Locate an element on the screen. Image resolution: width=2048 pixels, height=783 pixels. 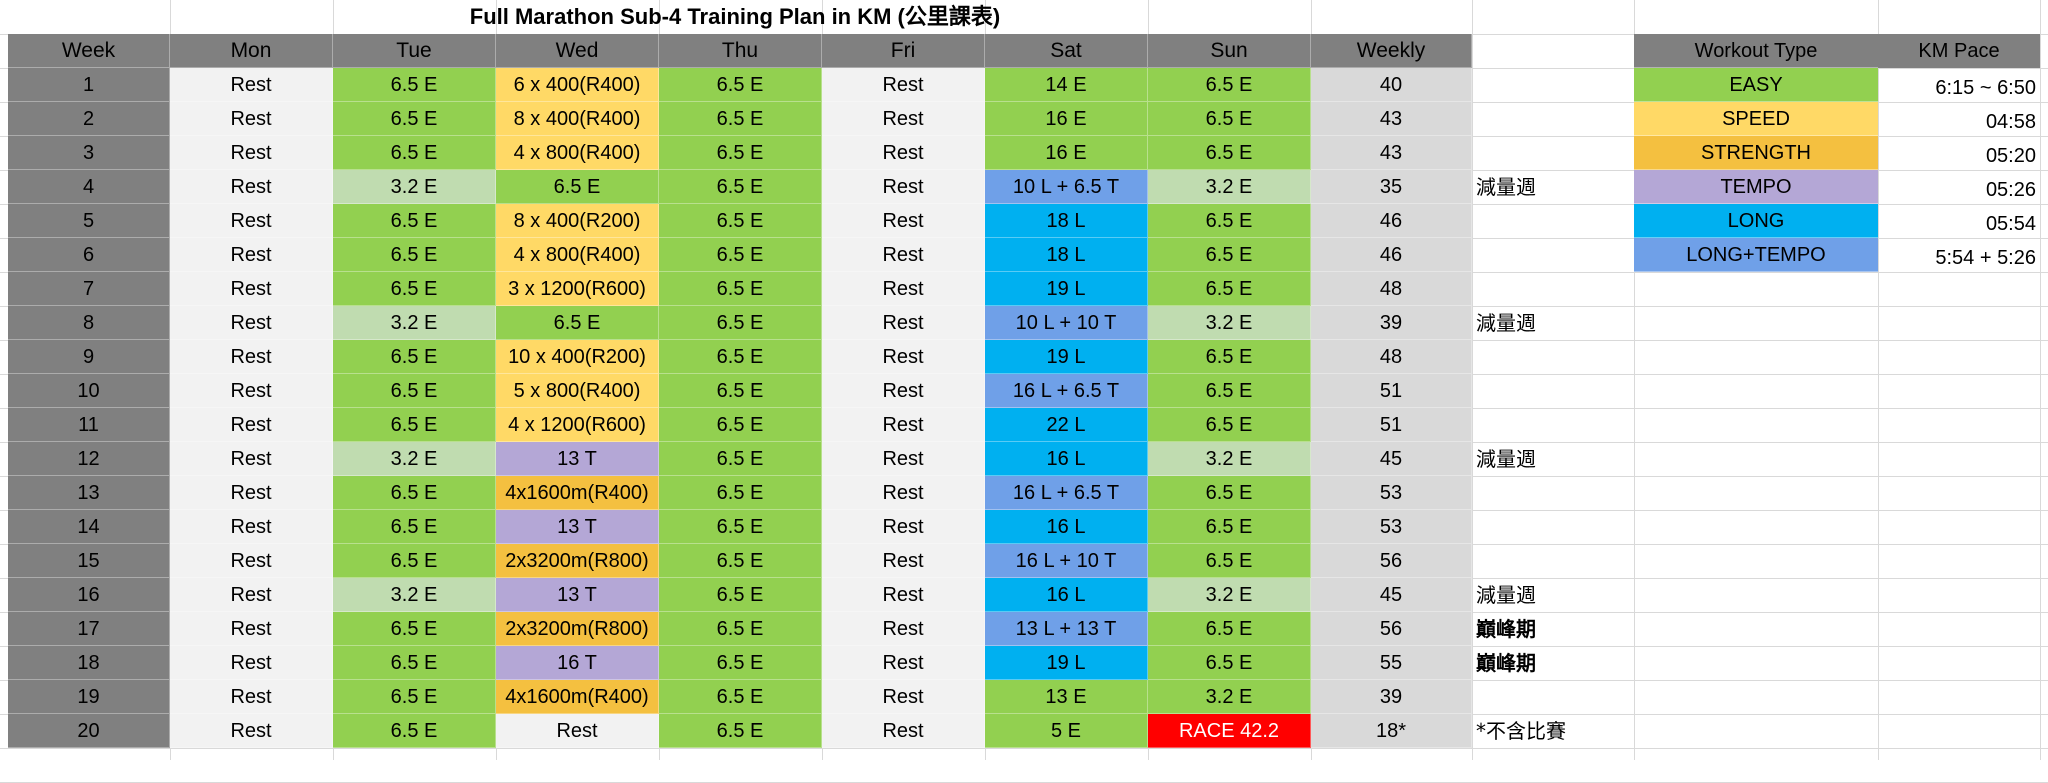
workout-cell: 5 x 800(R400) is located at coordinates (577, 391).